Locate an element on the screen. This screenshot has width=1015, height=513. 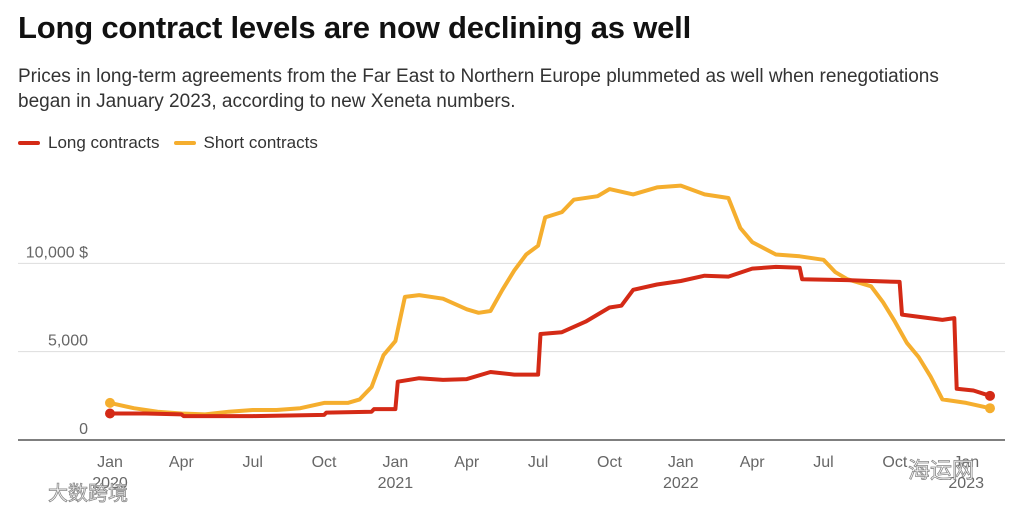
legend-item-short: Short contracts is located at coordinates (245, 143).